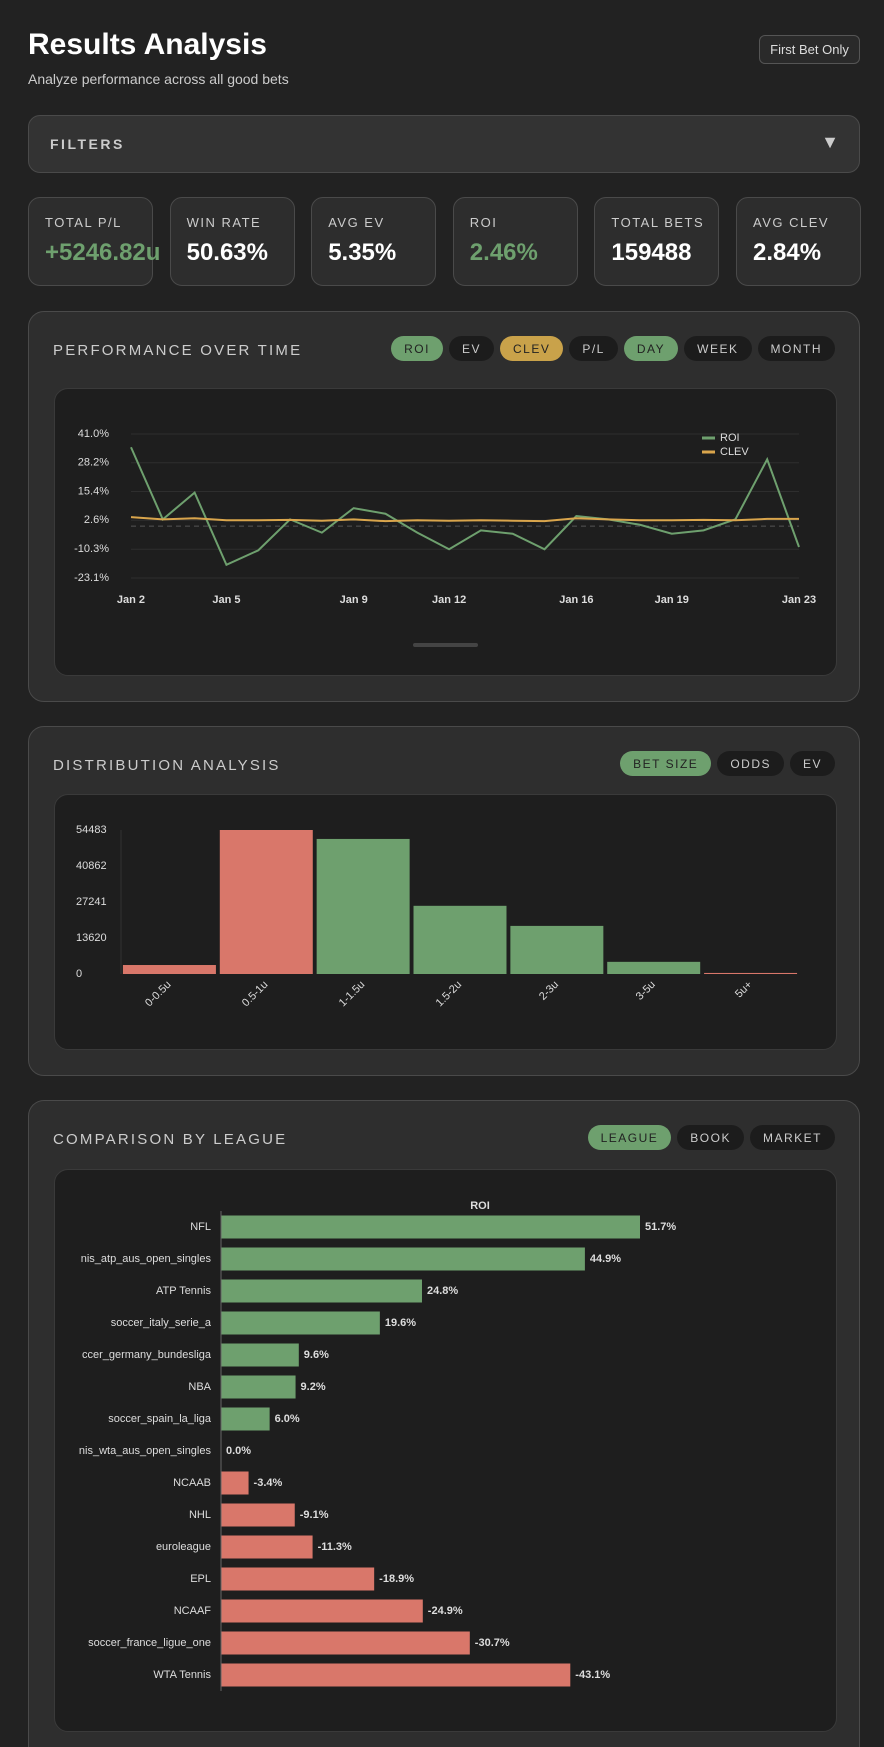 This screenshot has height=1747, width=884. What do you see at coordinates (232, 241) in the screenshot?
I see `stat-card: WIN RATE 50.63%` at bounding box center [232, 241].